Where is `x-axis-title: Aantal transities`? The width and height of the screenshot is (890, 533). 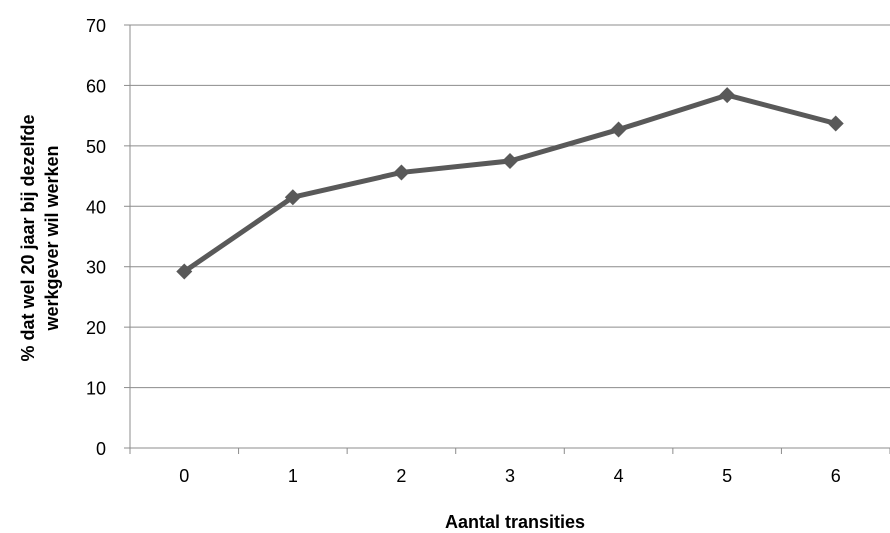 x-axis-title: Aantal transities is located at coordinates (515, 522).